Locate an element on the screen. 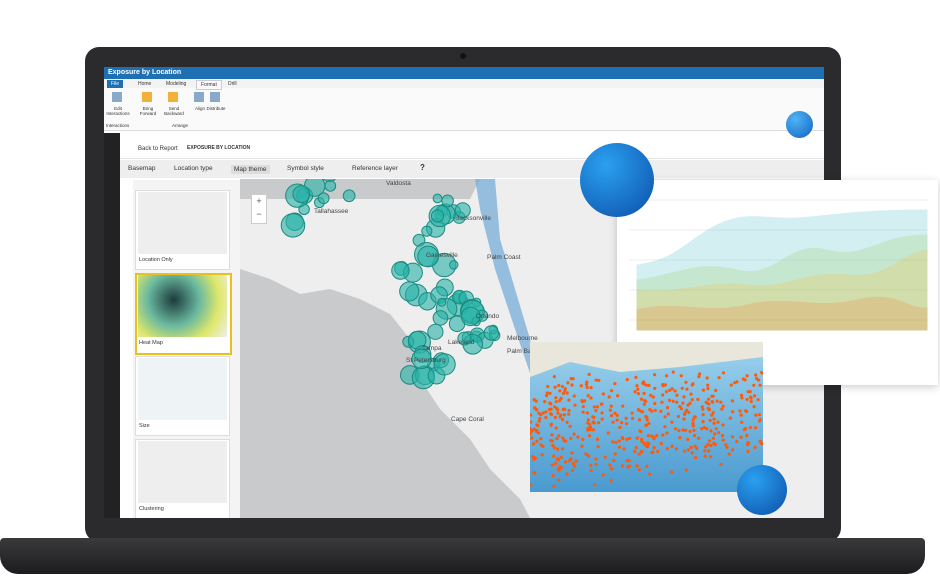 Image resolution: width=940 pixels, height=576 pixels. theme-label: Clustering is located at coordinates (151, 509).